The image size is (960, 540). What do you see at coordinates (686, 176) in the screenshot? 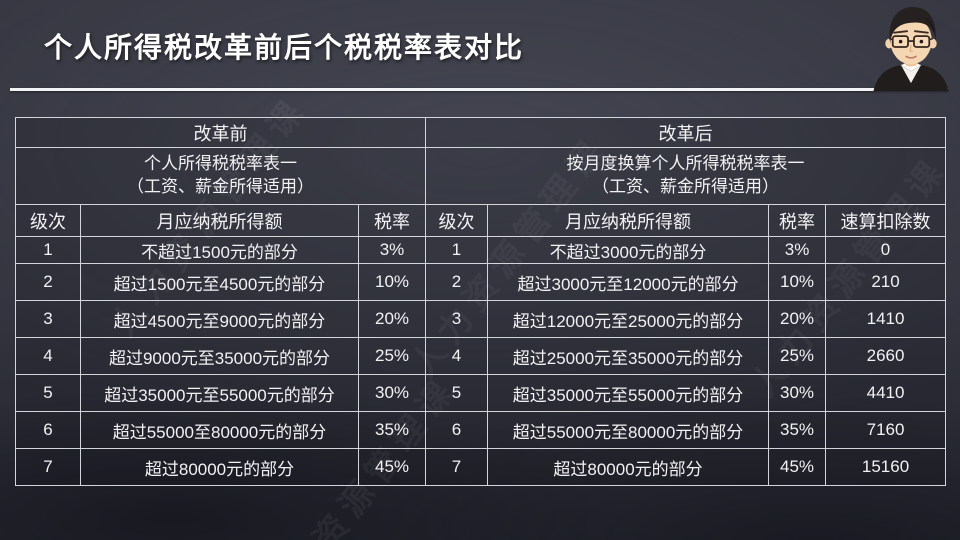
I see `after-reform-subtitle: 按月度换算个人所得税税率表一 （工资、薪金所得适用）` at bounding box center [686, 176].